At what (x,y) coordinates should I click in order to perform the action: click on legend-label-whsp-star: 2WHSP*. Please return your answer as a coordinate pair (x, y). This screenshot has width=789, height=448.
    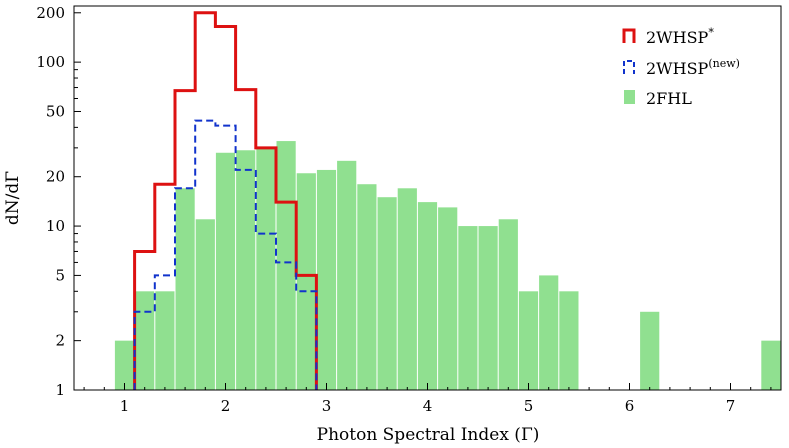
    Looking at the image, I should click on (680, 36).